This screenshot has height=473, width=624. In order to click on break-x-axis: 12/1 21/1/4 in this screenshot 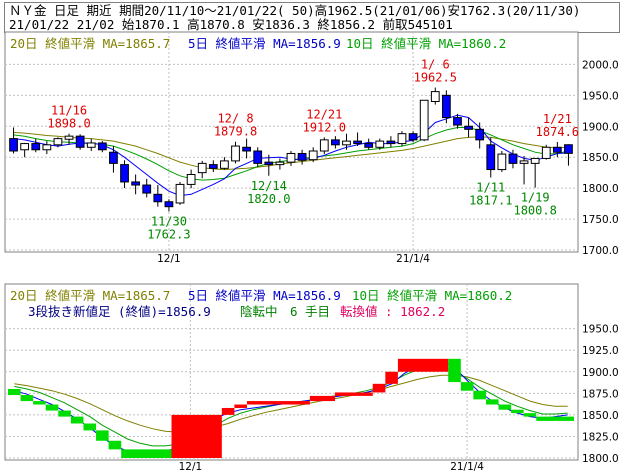, I will do `click(332, 467)`.